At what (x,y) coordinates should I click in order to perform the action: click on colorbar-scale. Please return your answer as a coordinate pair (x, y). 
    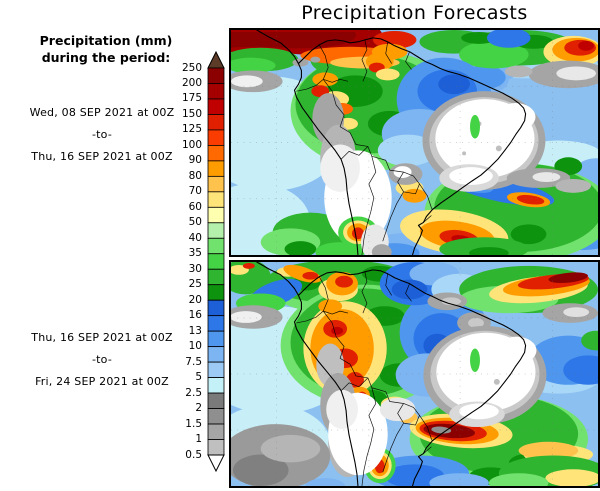
    Looking at the image, I should click on (216, 261).